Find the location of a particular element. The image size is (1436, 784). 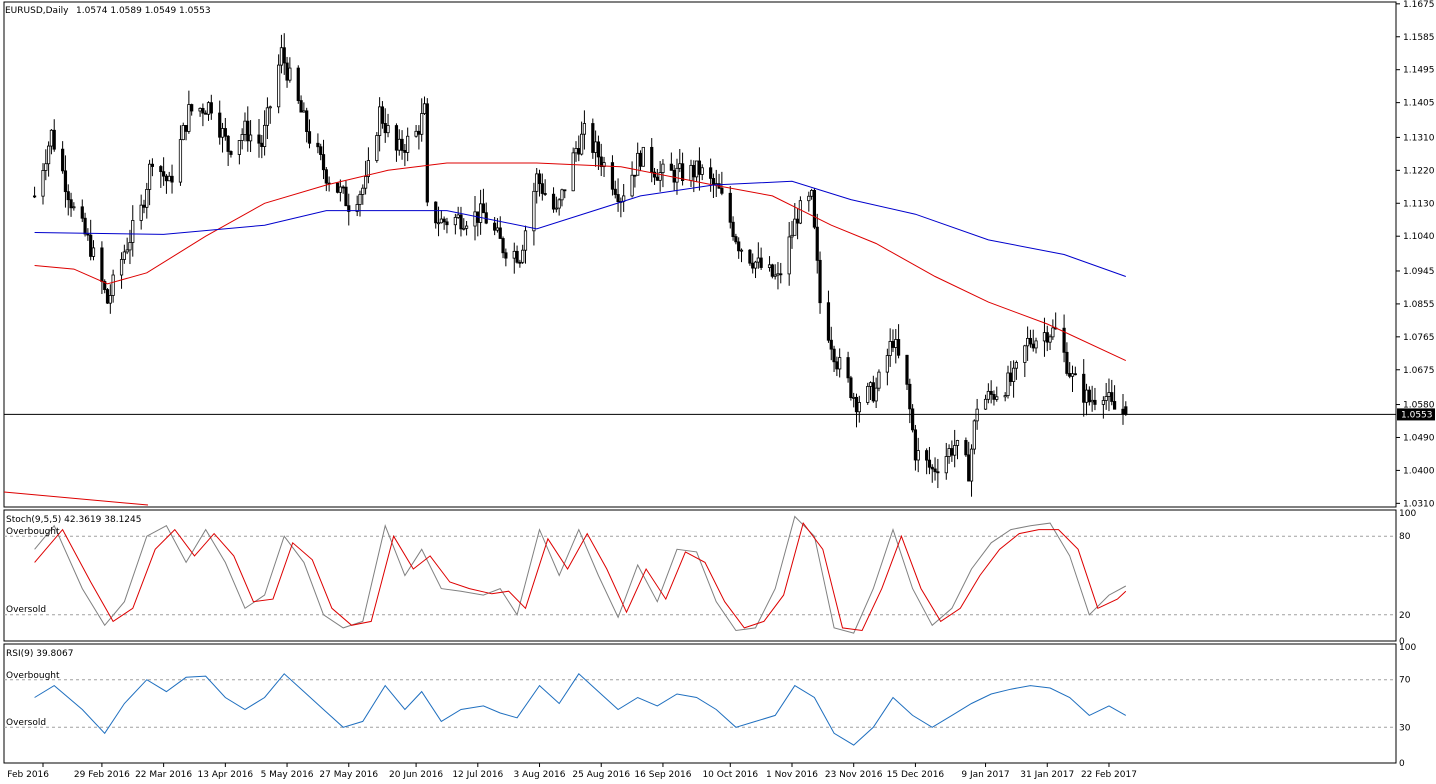

ohlc-label: 1.0574 1.0589 1.0549 1.0553 is located at coordinates (143, 11).